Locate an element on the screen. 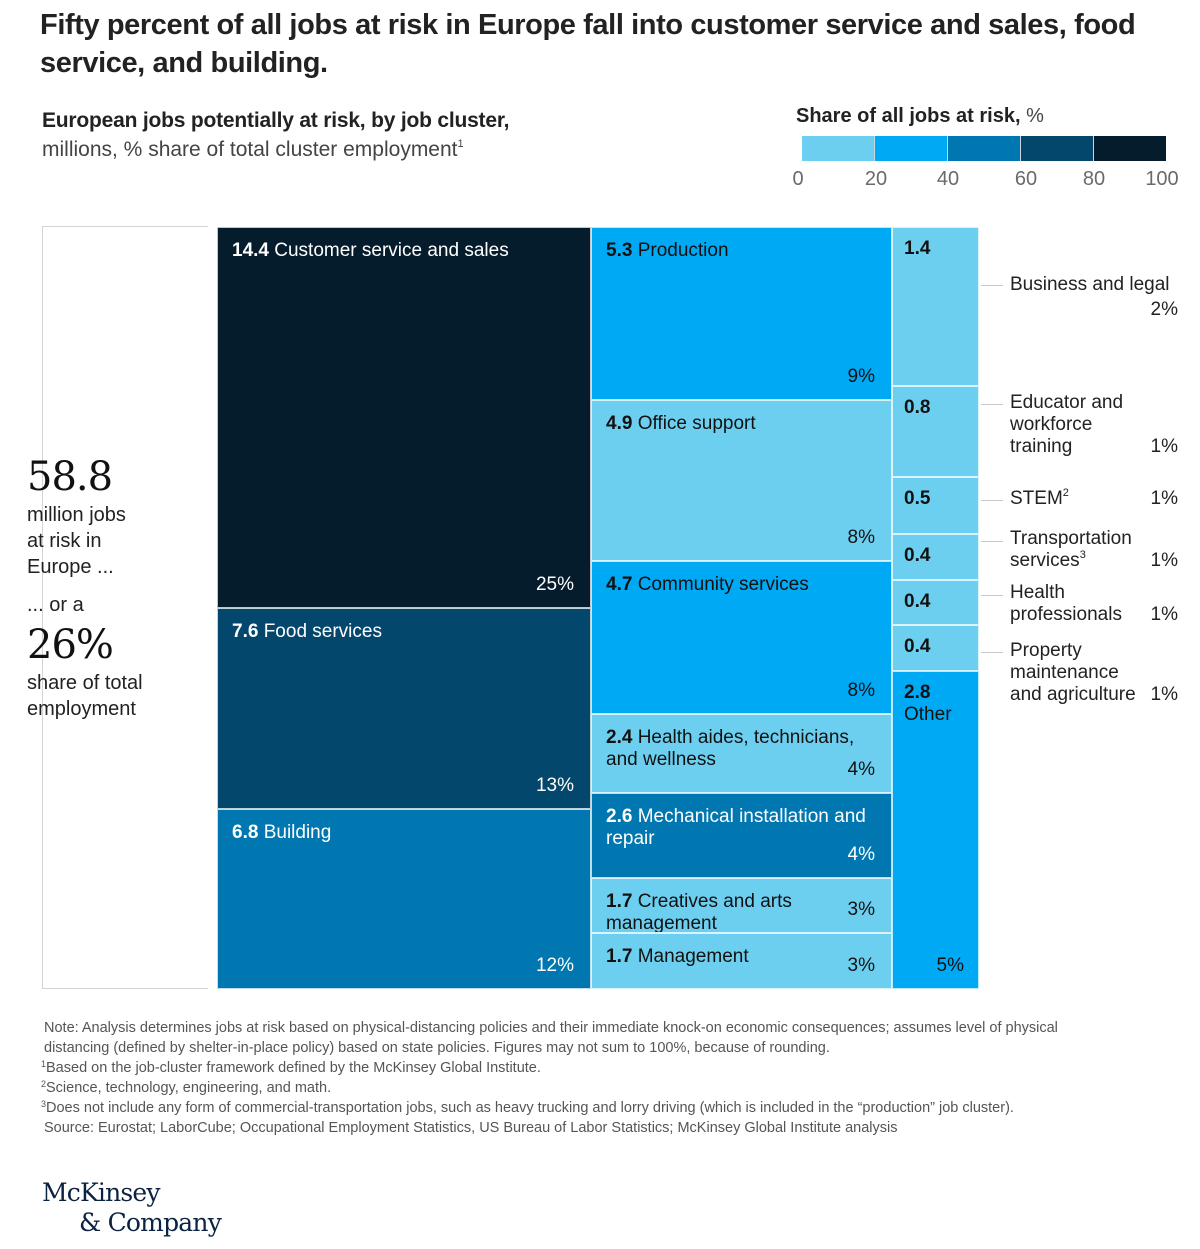  treemap-cell-mechanical-installation-and-repair: 2.6 Mechanical installation and repair 4% is located at coordinates (741, 835).